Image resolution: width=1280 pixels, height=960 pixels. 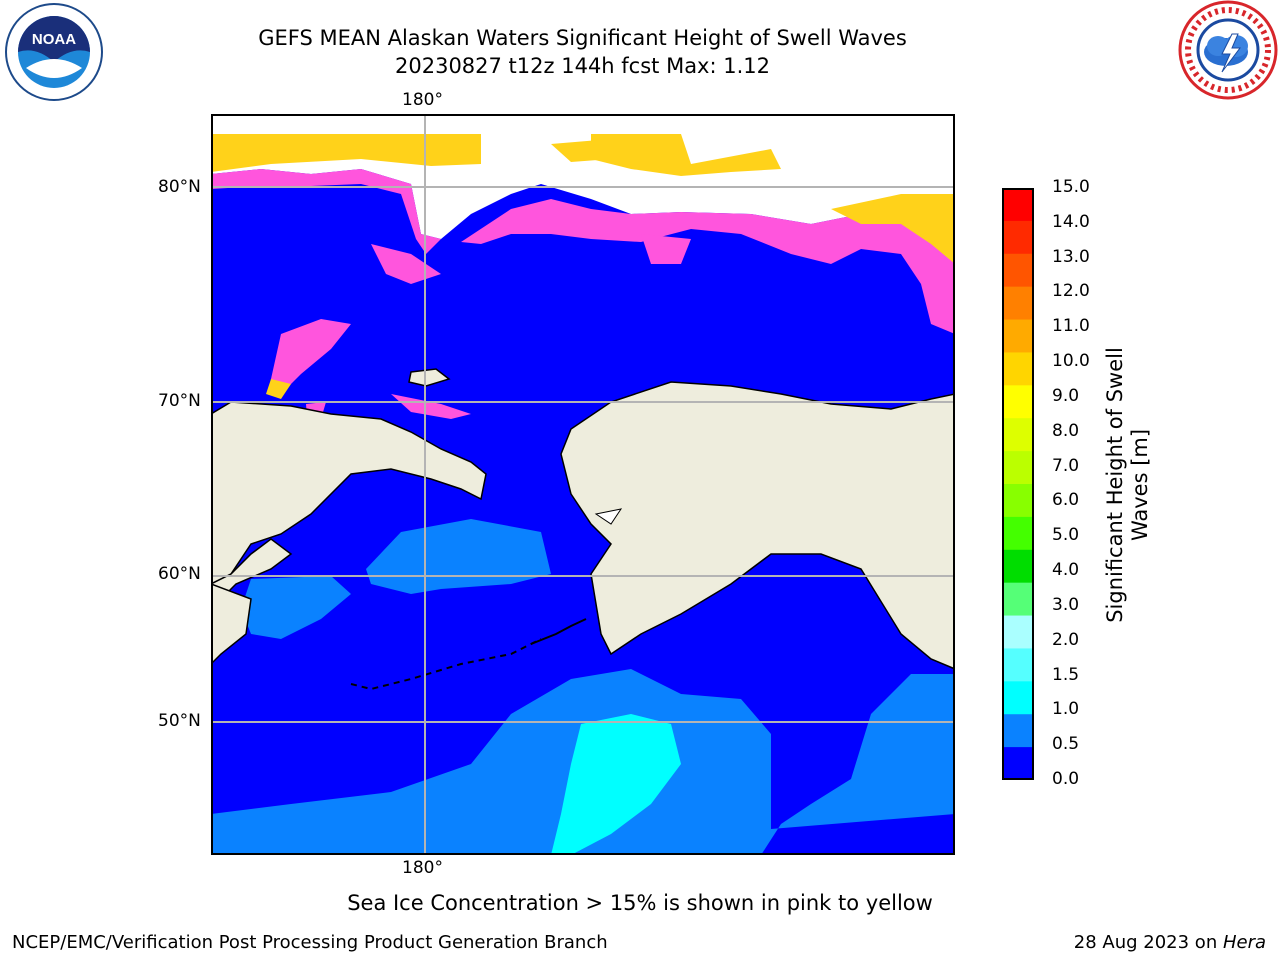 What do you see at coordinates (582, 66) in the screenshot?
I see `chart-subtitle: 20230827 t12z 144h fcst Max: 1.12` at bounding box center [582, 66].